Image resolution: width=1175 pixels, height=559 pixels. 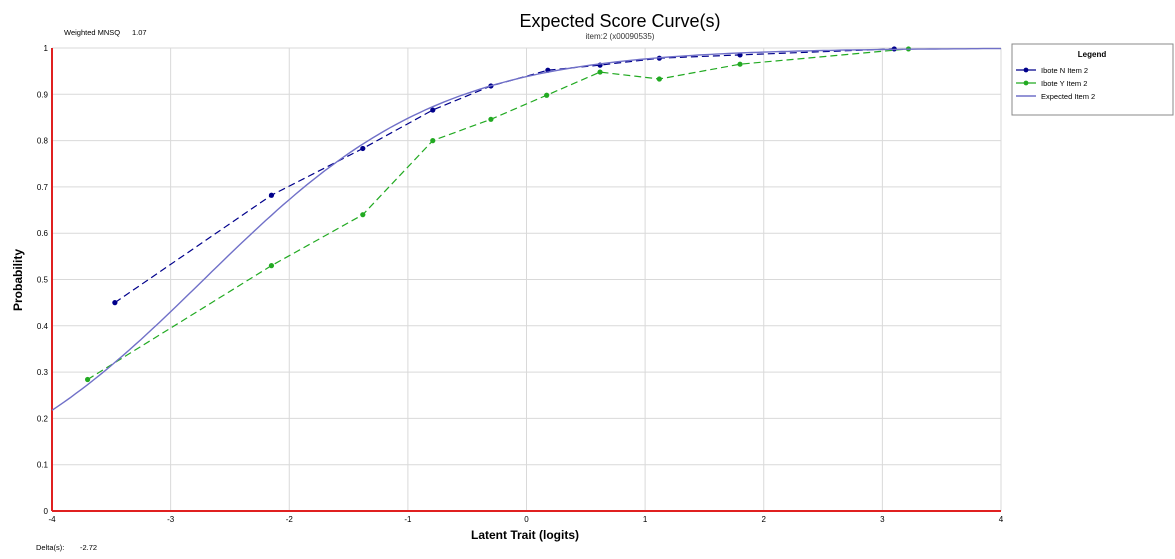 What do you see at coordinates (882, 519) in the screenshot?
I see `x-tick-label: 3` at bounding box center [882, 519].